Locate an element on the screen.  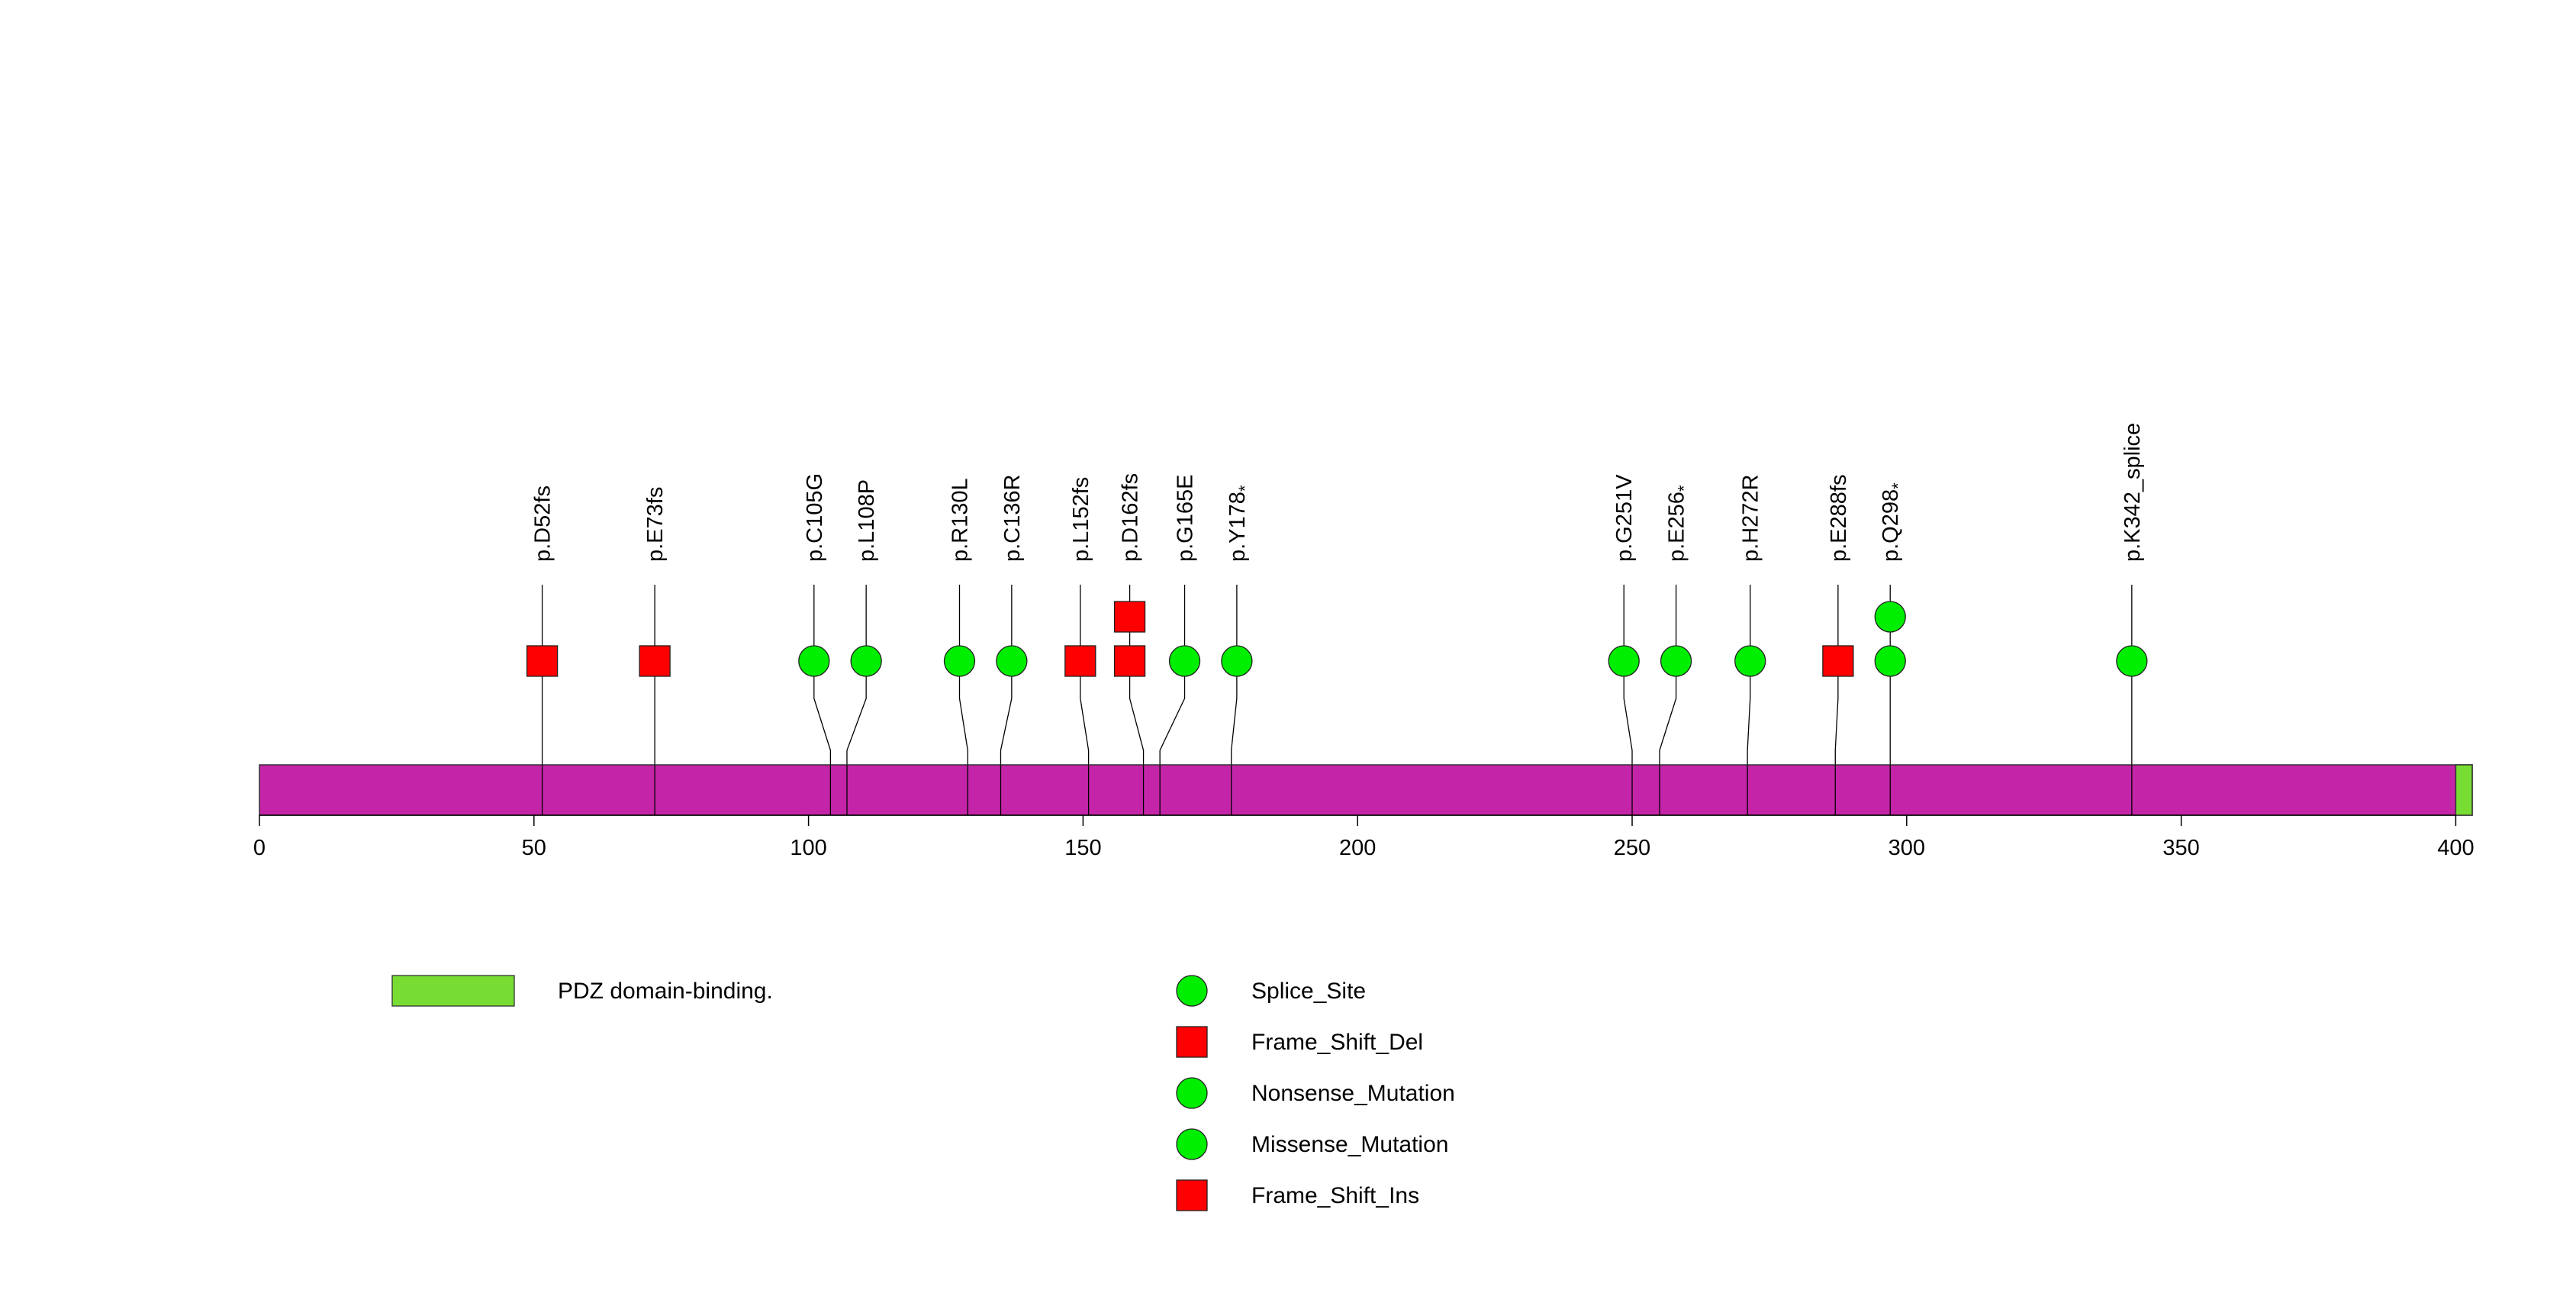
x-tick-label: 250 is located at coordinates (1632, 848).